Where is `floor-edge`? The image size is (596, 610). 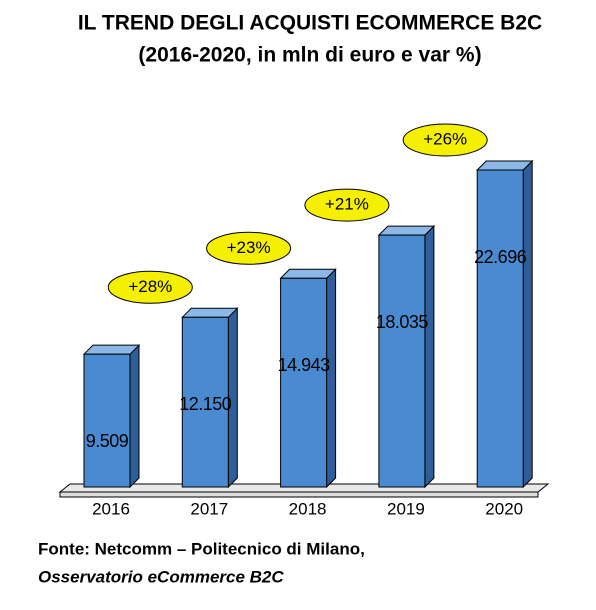 floor-edge is located at coordinates (299, 494).